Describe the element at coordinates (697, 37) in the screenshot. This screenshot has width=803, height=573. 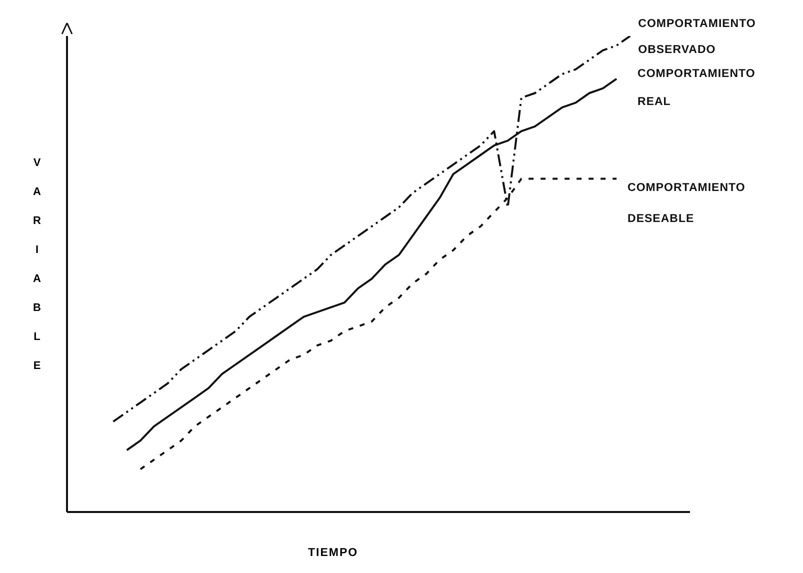
I see `text: COMPORTAMIENTO OBSERVADO` at that location.